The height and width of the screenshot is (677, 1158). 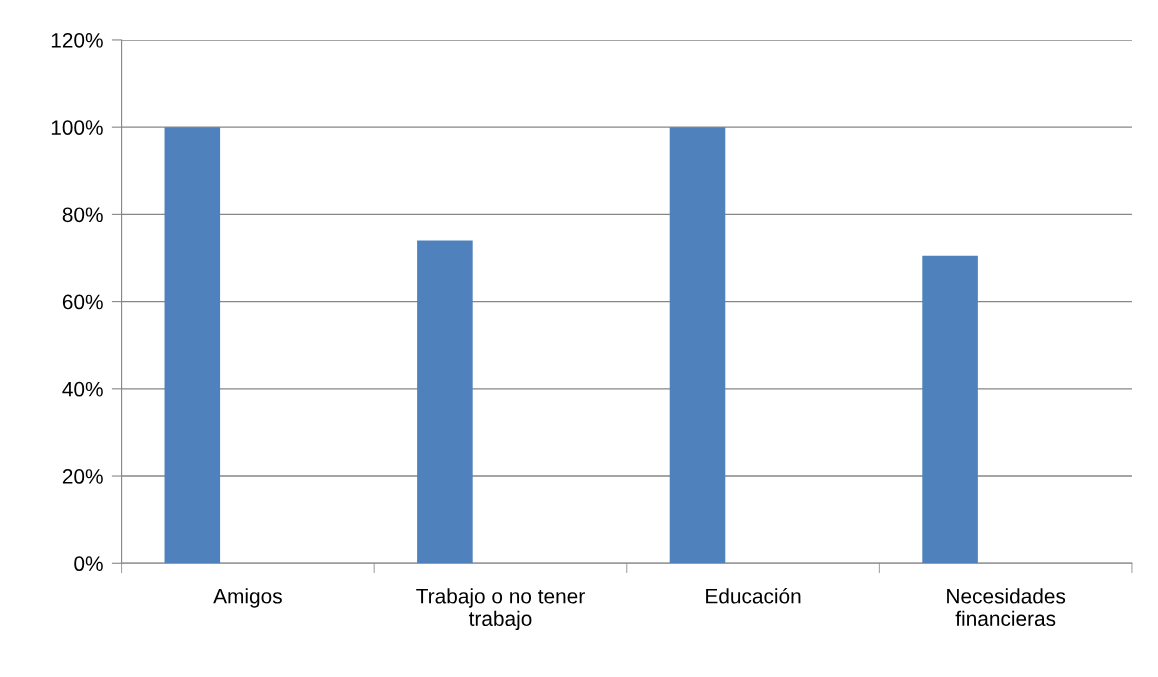 What do you see at coordinates (247, 598) in the screenshot?
I see `x-tick-label: Amigos` at bounding box center [247, 598].